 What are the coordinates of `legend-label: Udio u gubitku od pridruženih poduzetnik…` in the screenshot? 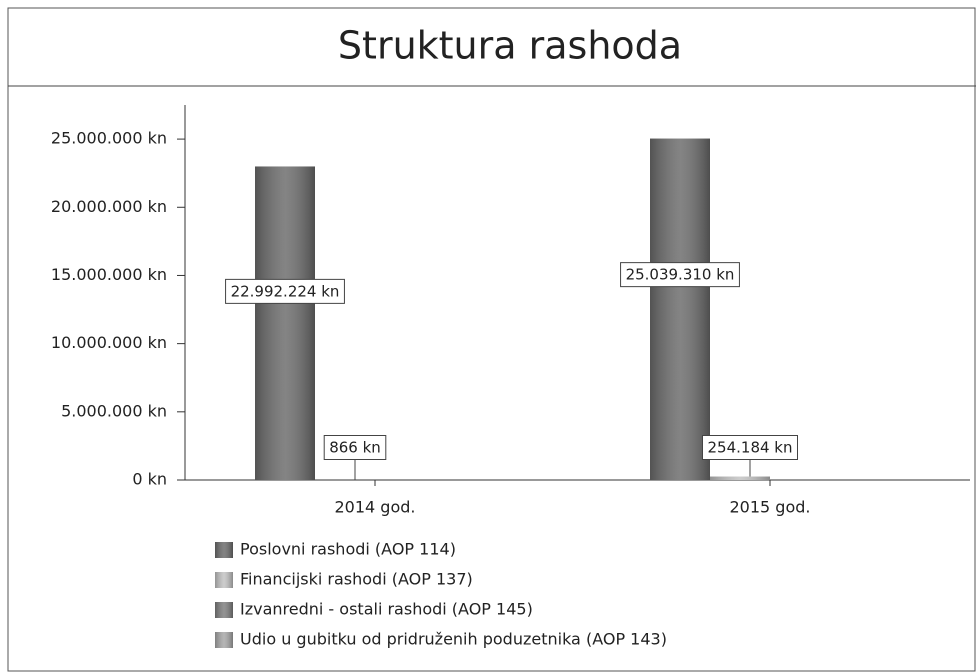 It's located at (453, 639).